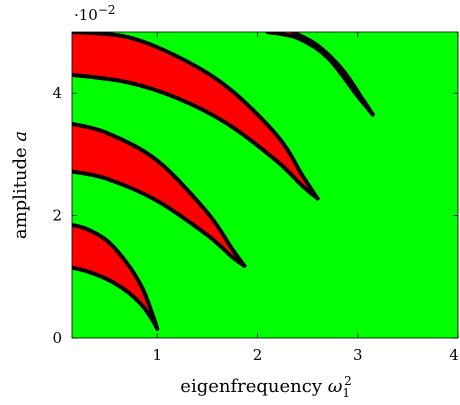 This screenshot has height=405, width=460. What do you see at coordinates (265, 387) in the screenshot?
I see `x-axis-label: eigenfrequency ω12` at bounding box center [265, 387].